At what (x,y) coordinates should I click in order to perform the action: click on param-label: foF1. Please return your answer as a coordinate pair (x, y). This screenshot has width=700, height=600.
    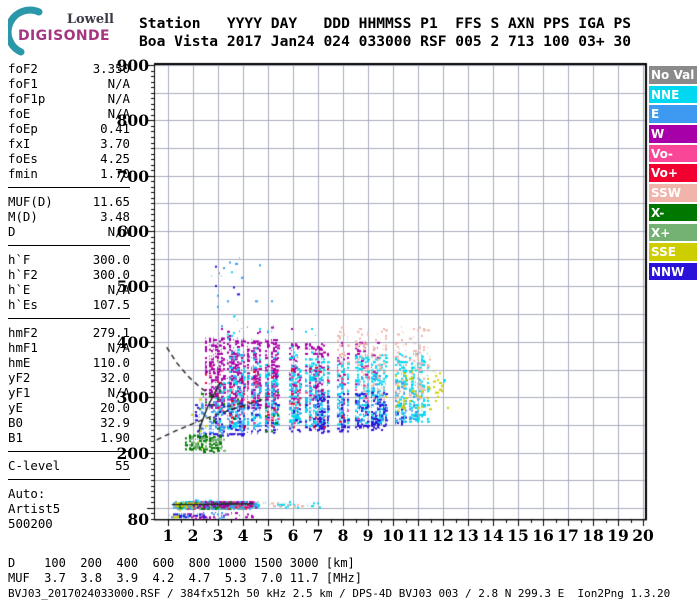
    Looking at the image, I should click on (23, 83).